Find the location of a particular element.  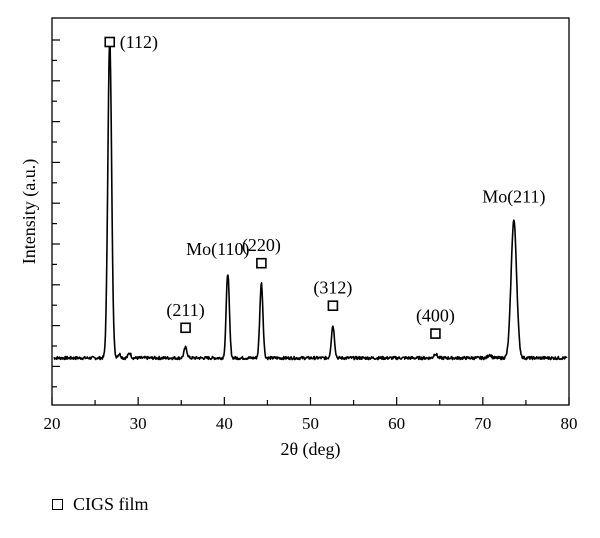

peak-label: (400) is located at coordinates (435, 316).